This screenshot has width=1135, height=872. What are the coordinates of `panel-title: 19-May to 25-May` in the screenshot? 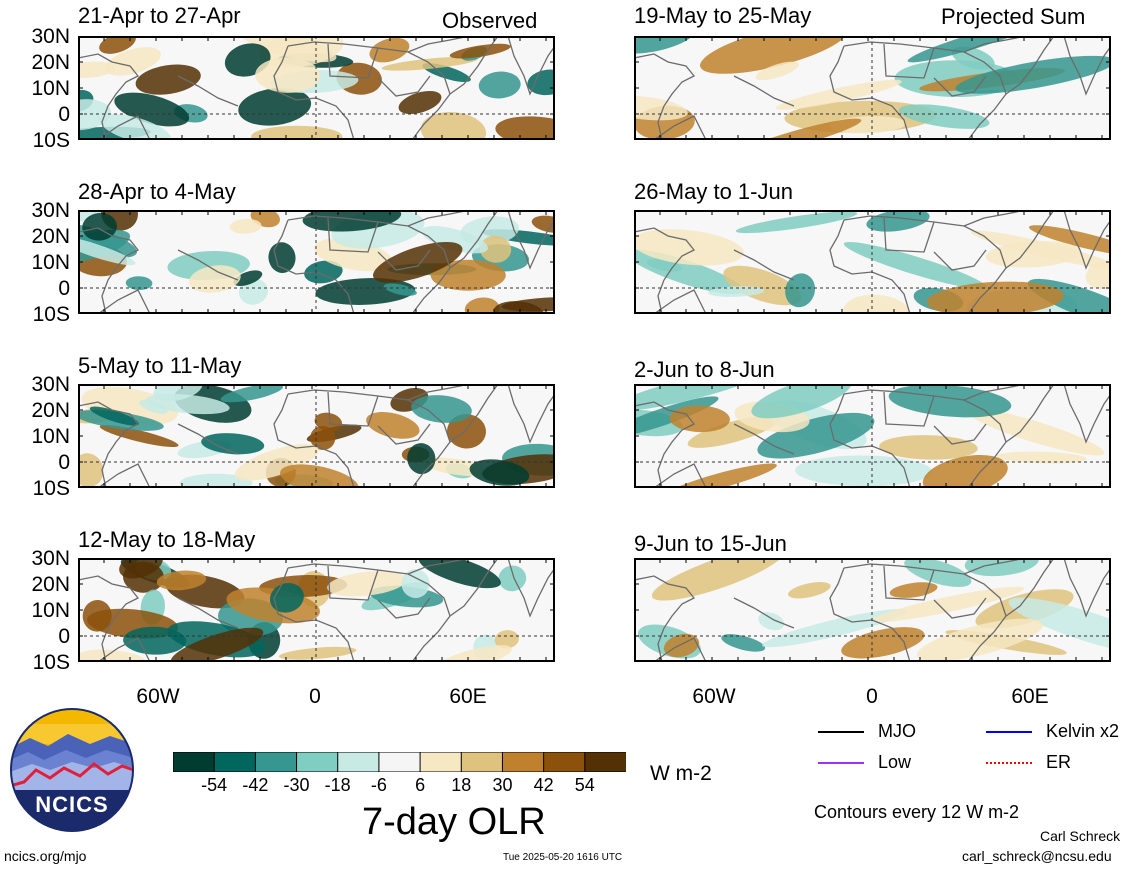 It's located at (723, 15).